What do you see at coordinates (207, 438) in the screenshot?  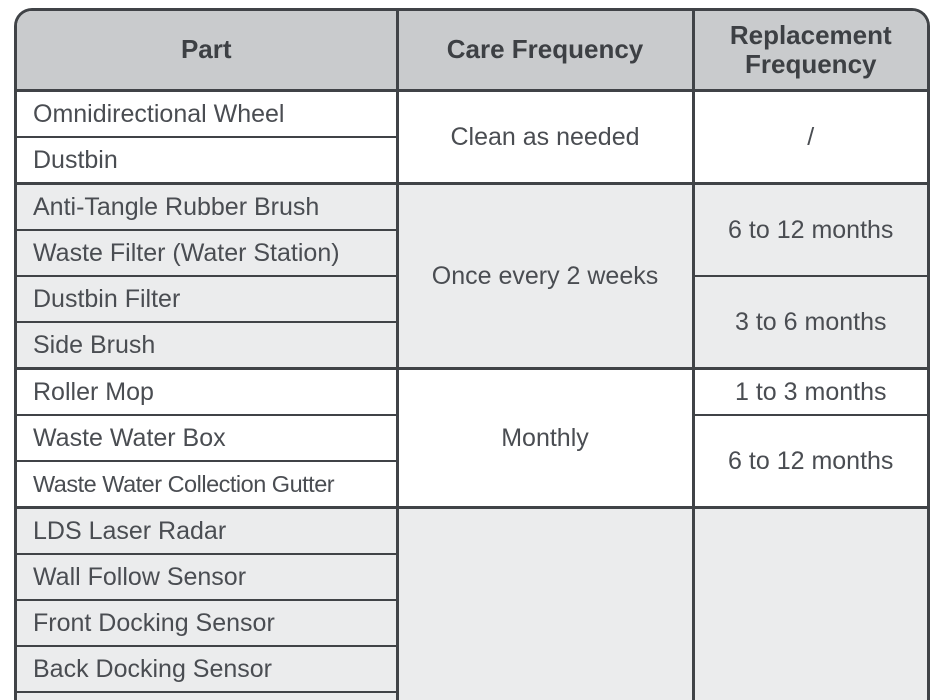 I see `part-cell: Waste Water Box` at bounding box center [207, 438].